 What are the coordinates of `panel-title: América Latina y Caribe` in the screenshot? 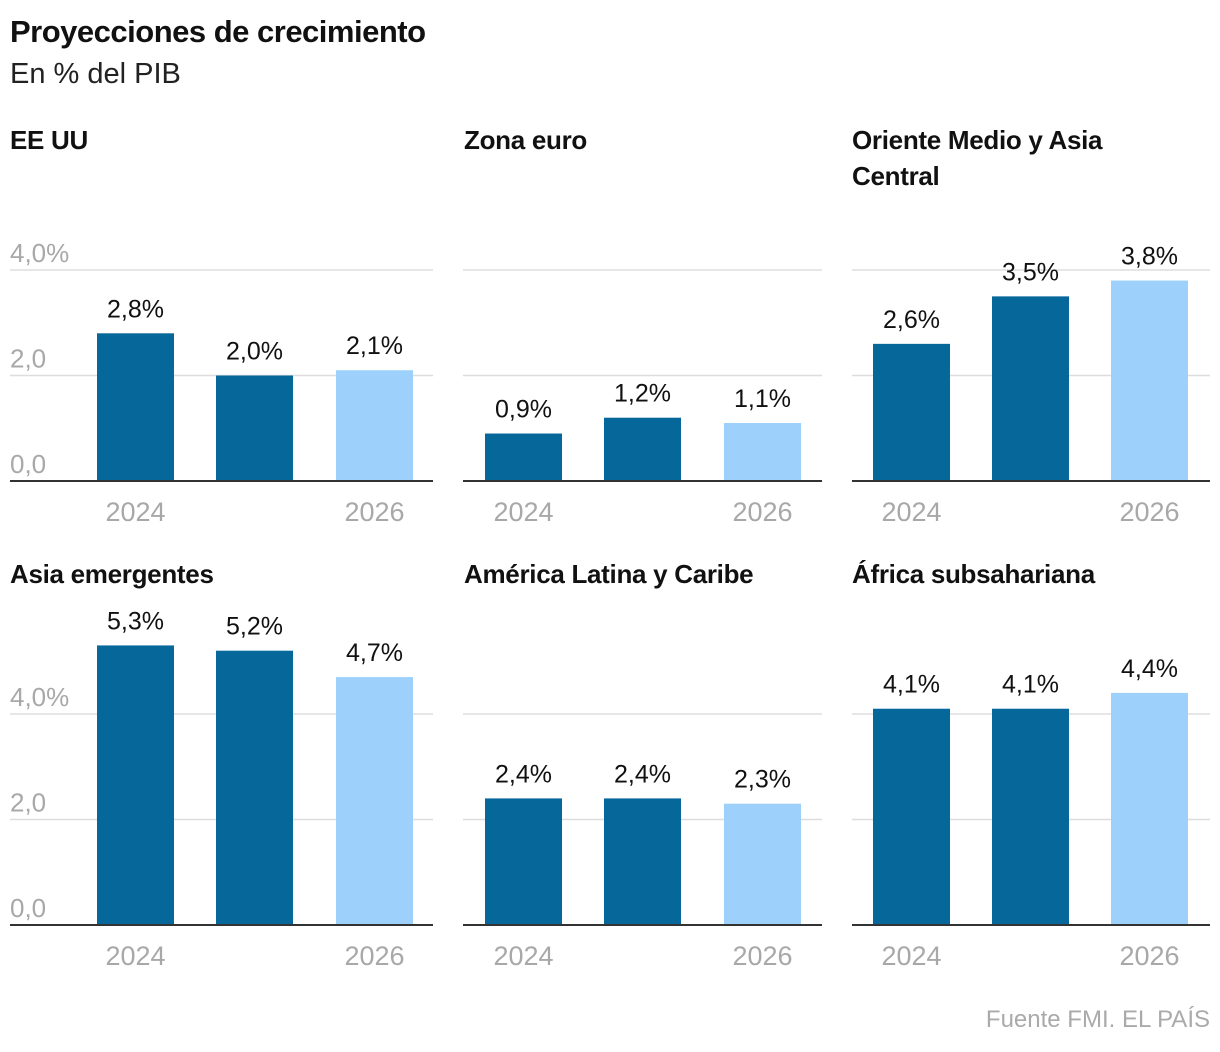 It's located at (609, 574).